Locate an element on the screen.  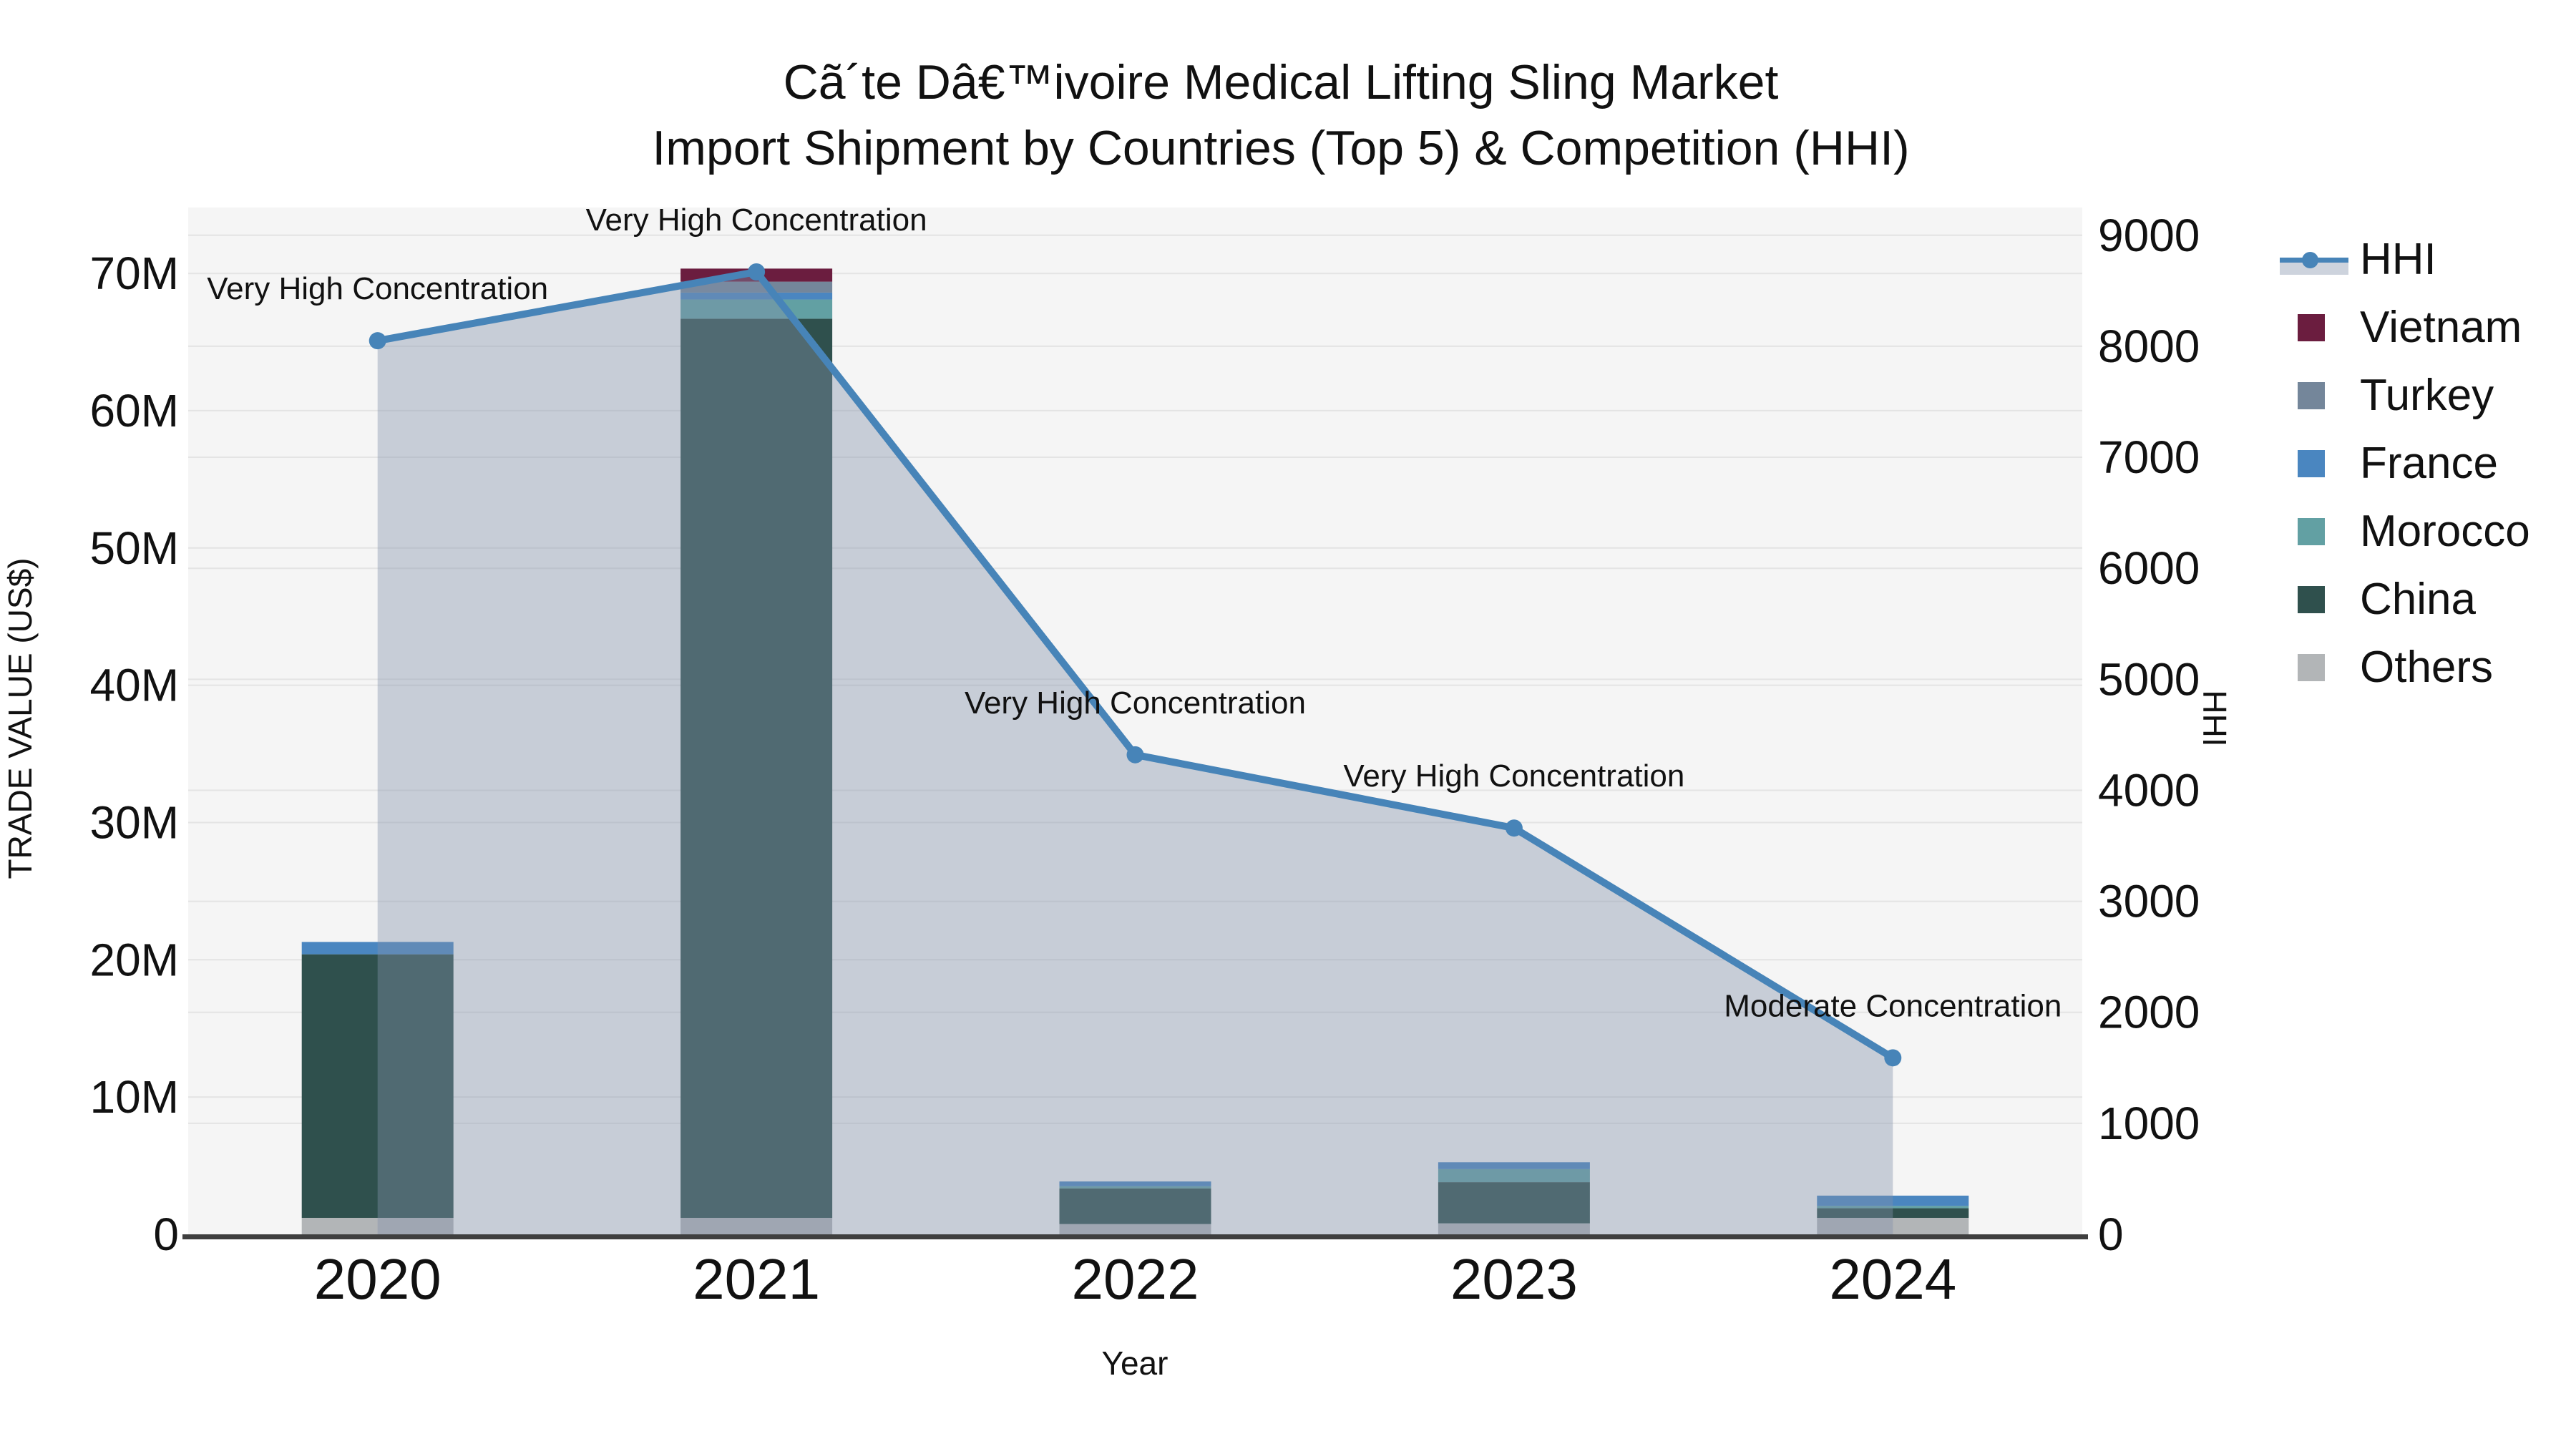
legend-item-hhi: HHI is located at coordinates (2402, 259).